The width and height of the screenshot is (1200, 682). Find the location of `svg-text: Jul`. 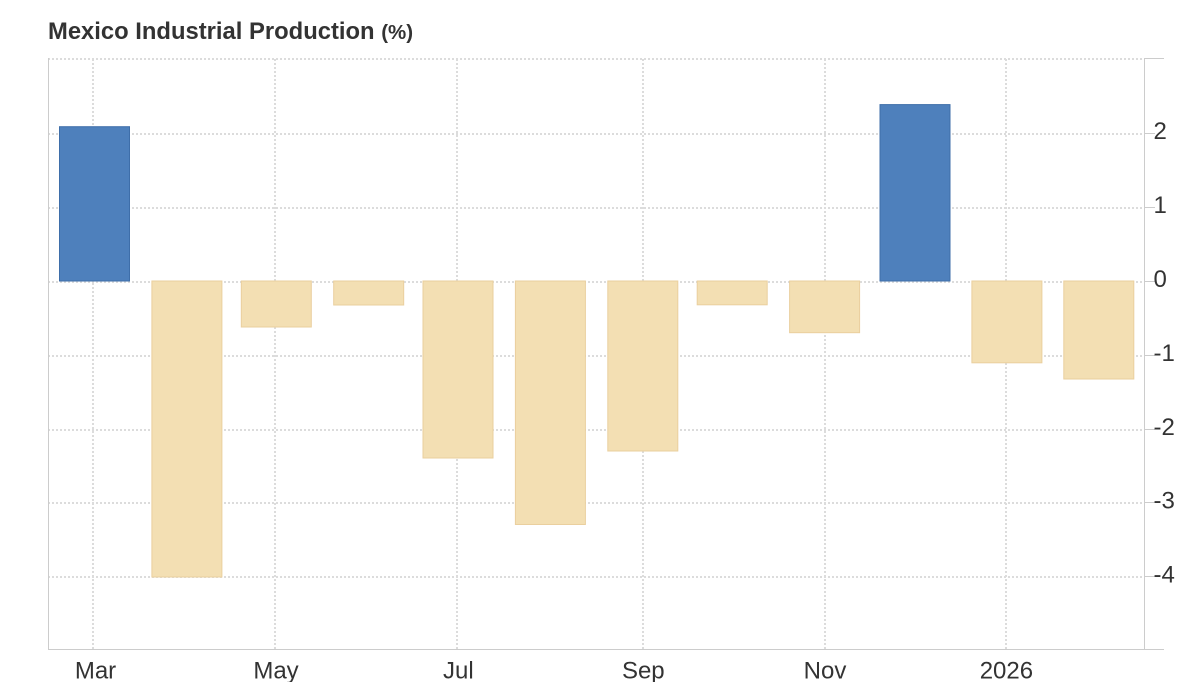

svg-text: Jul is located at coordinates (458, 670).